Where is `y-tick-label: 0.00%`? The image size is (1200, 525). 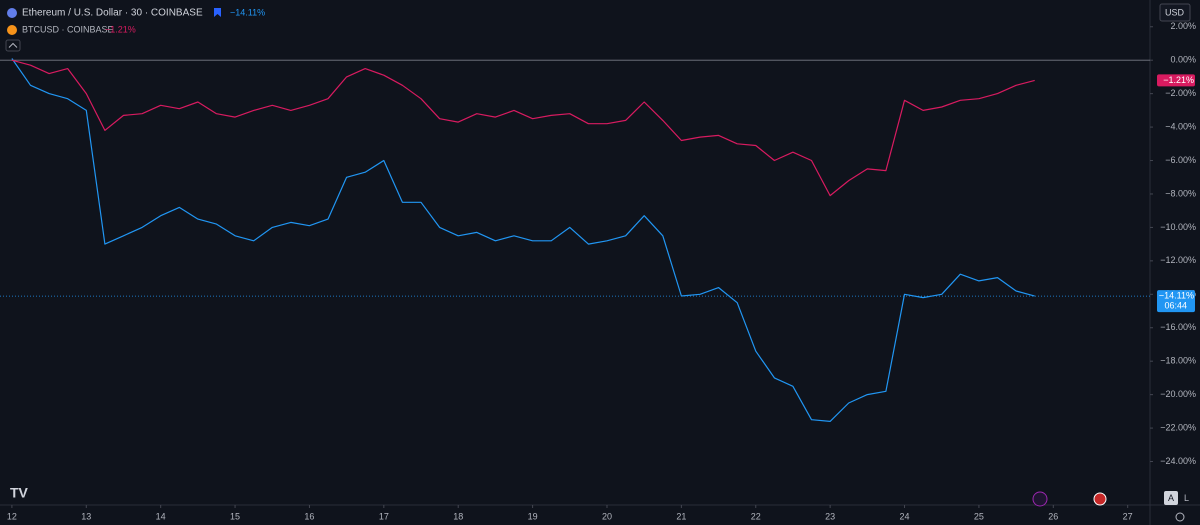
y-tick-label: 0.00% is located at coordinates (1183, 60).